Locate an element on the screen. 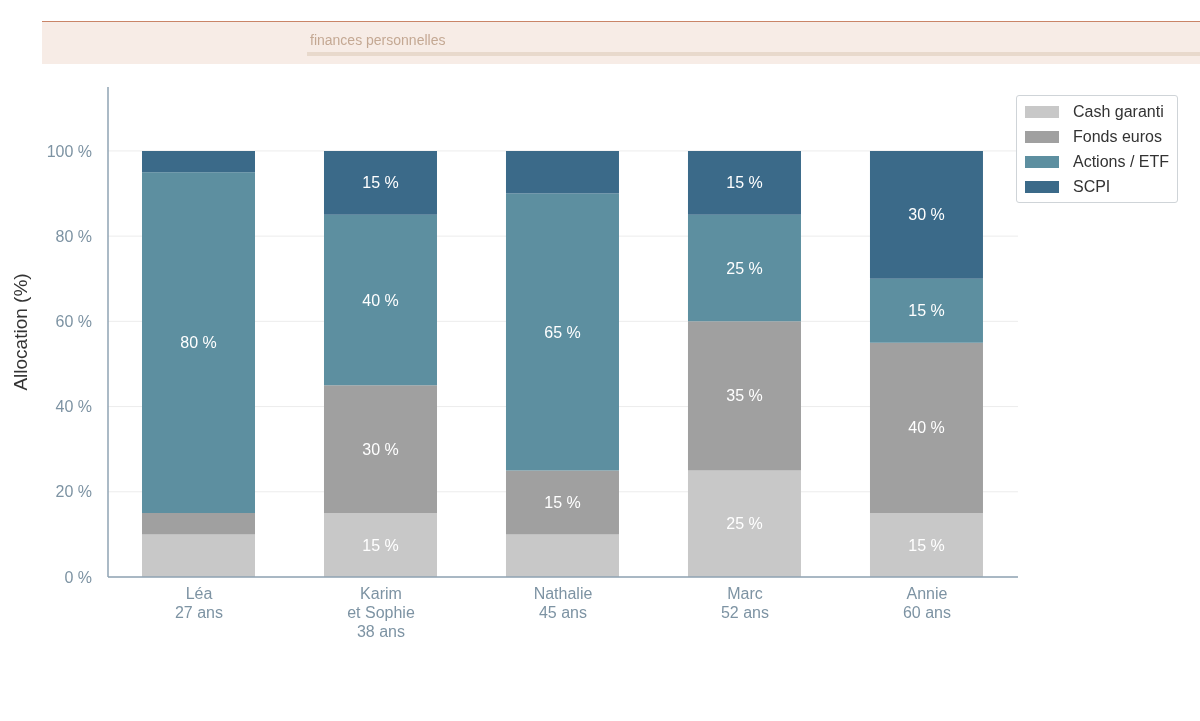 This screenshot has width=1200, height=721. x-tick-label: Marc 52 ans is located at coordinates (744, 603).